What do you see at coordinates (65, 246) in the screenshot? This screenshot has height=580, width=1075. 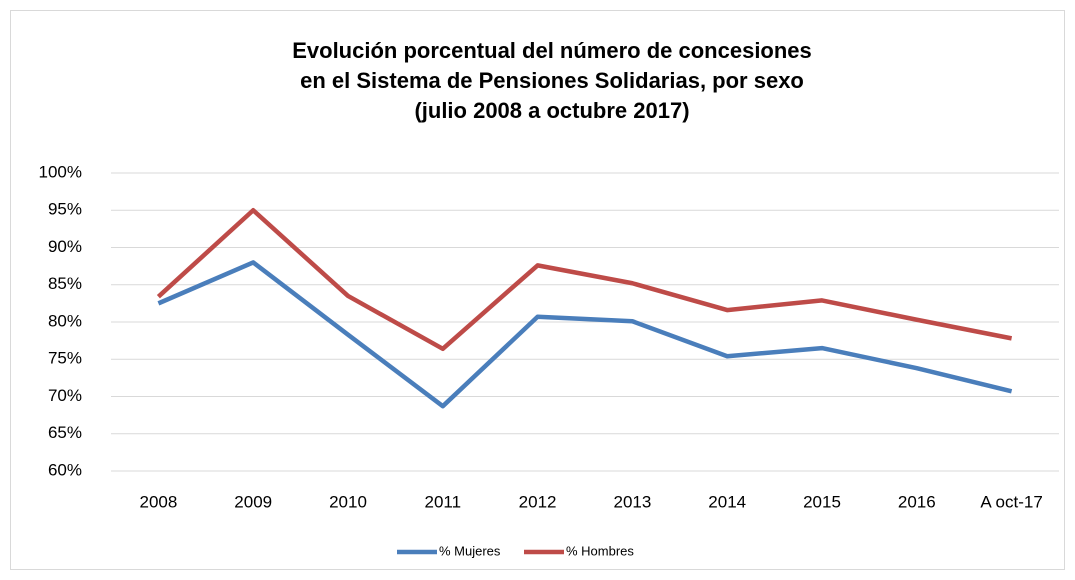 I see `y-tick-label: 90%` at bounding box center [65, 246].